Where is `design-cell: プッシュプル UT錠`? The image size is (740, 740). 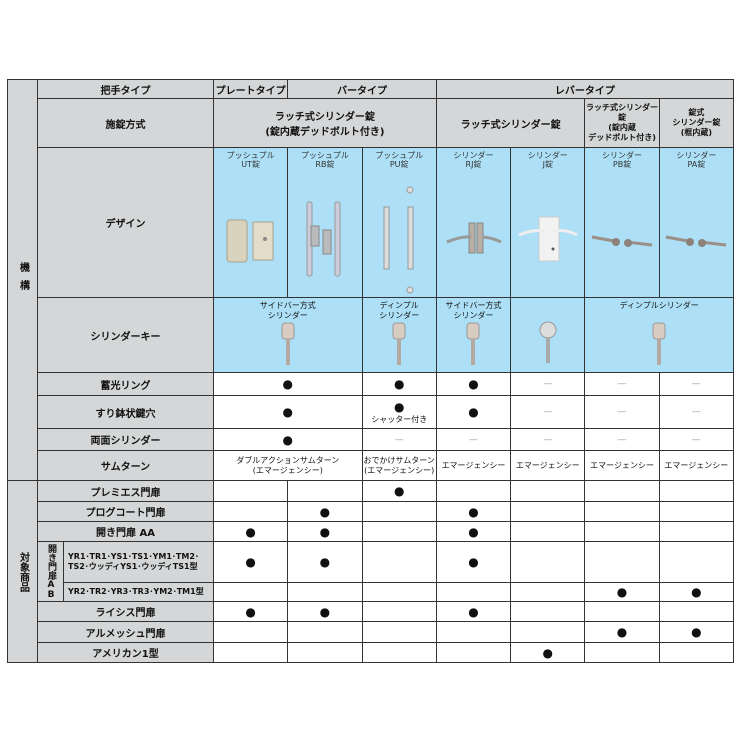 design-cell: プッシュプル UT錠 is located at coordinates (250, 222).